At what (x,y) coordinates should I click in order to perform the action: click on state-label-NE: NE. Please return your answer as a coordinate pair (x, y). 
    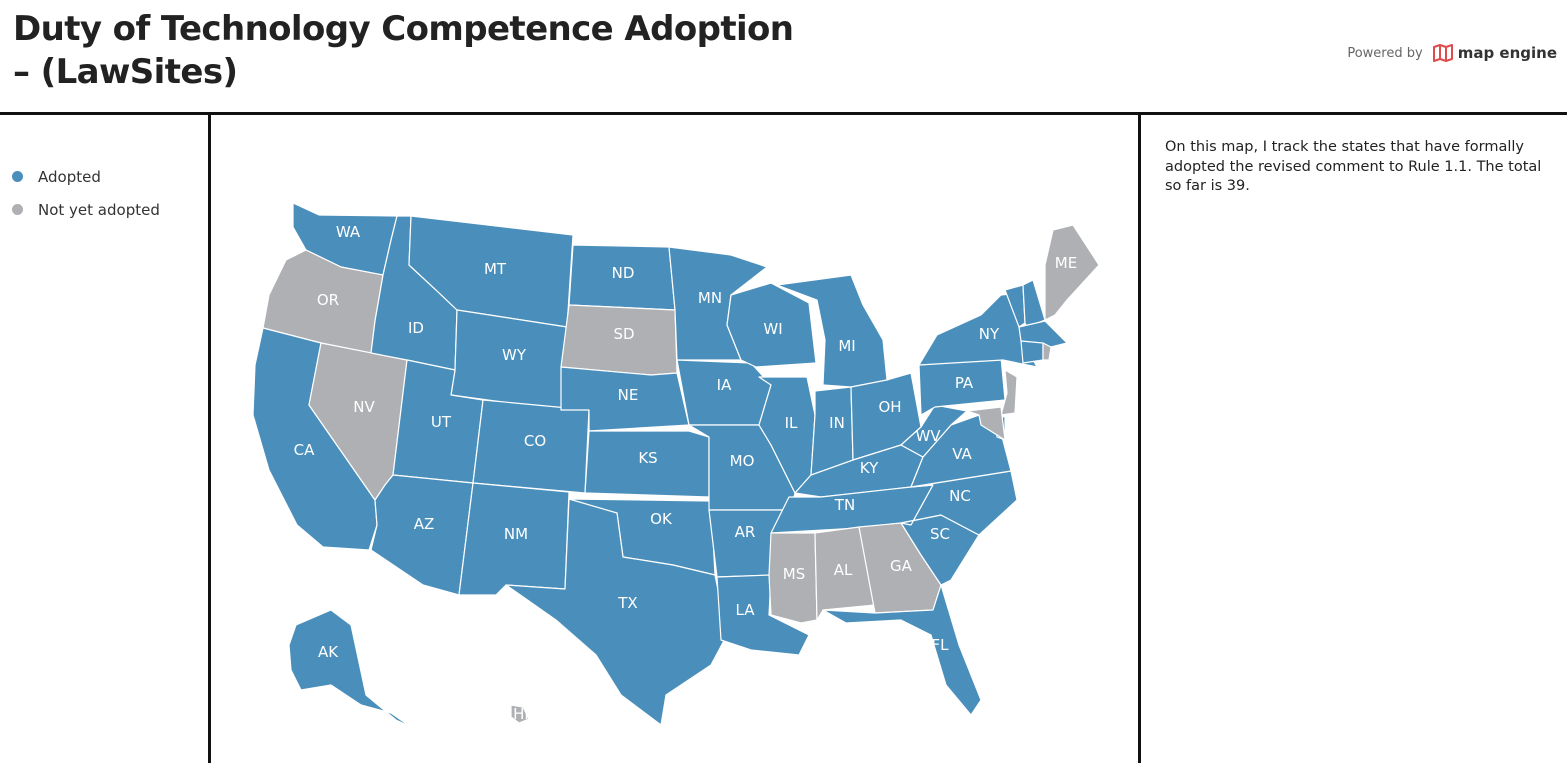
    Looking at the image, I should click on (628, 395).